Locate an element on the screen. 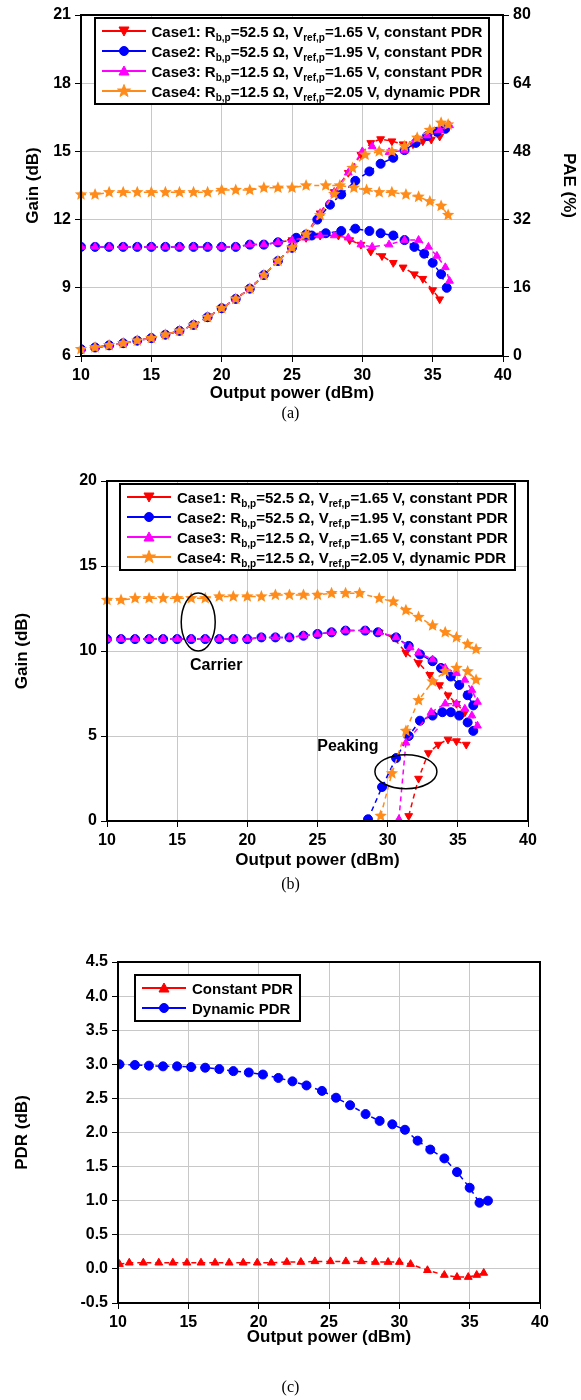 The width and height of the screenshot is (581, 1400). y-tick-label: 4.0 is located at coordinates (97, 995).